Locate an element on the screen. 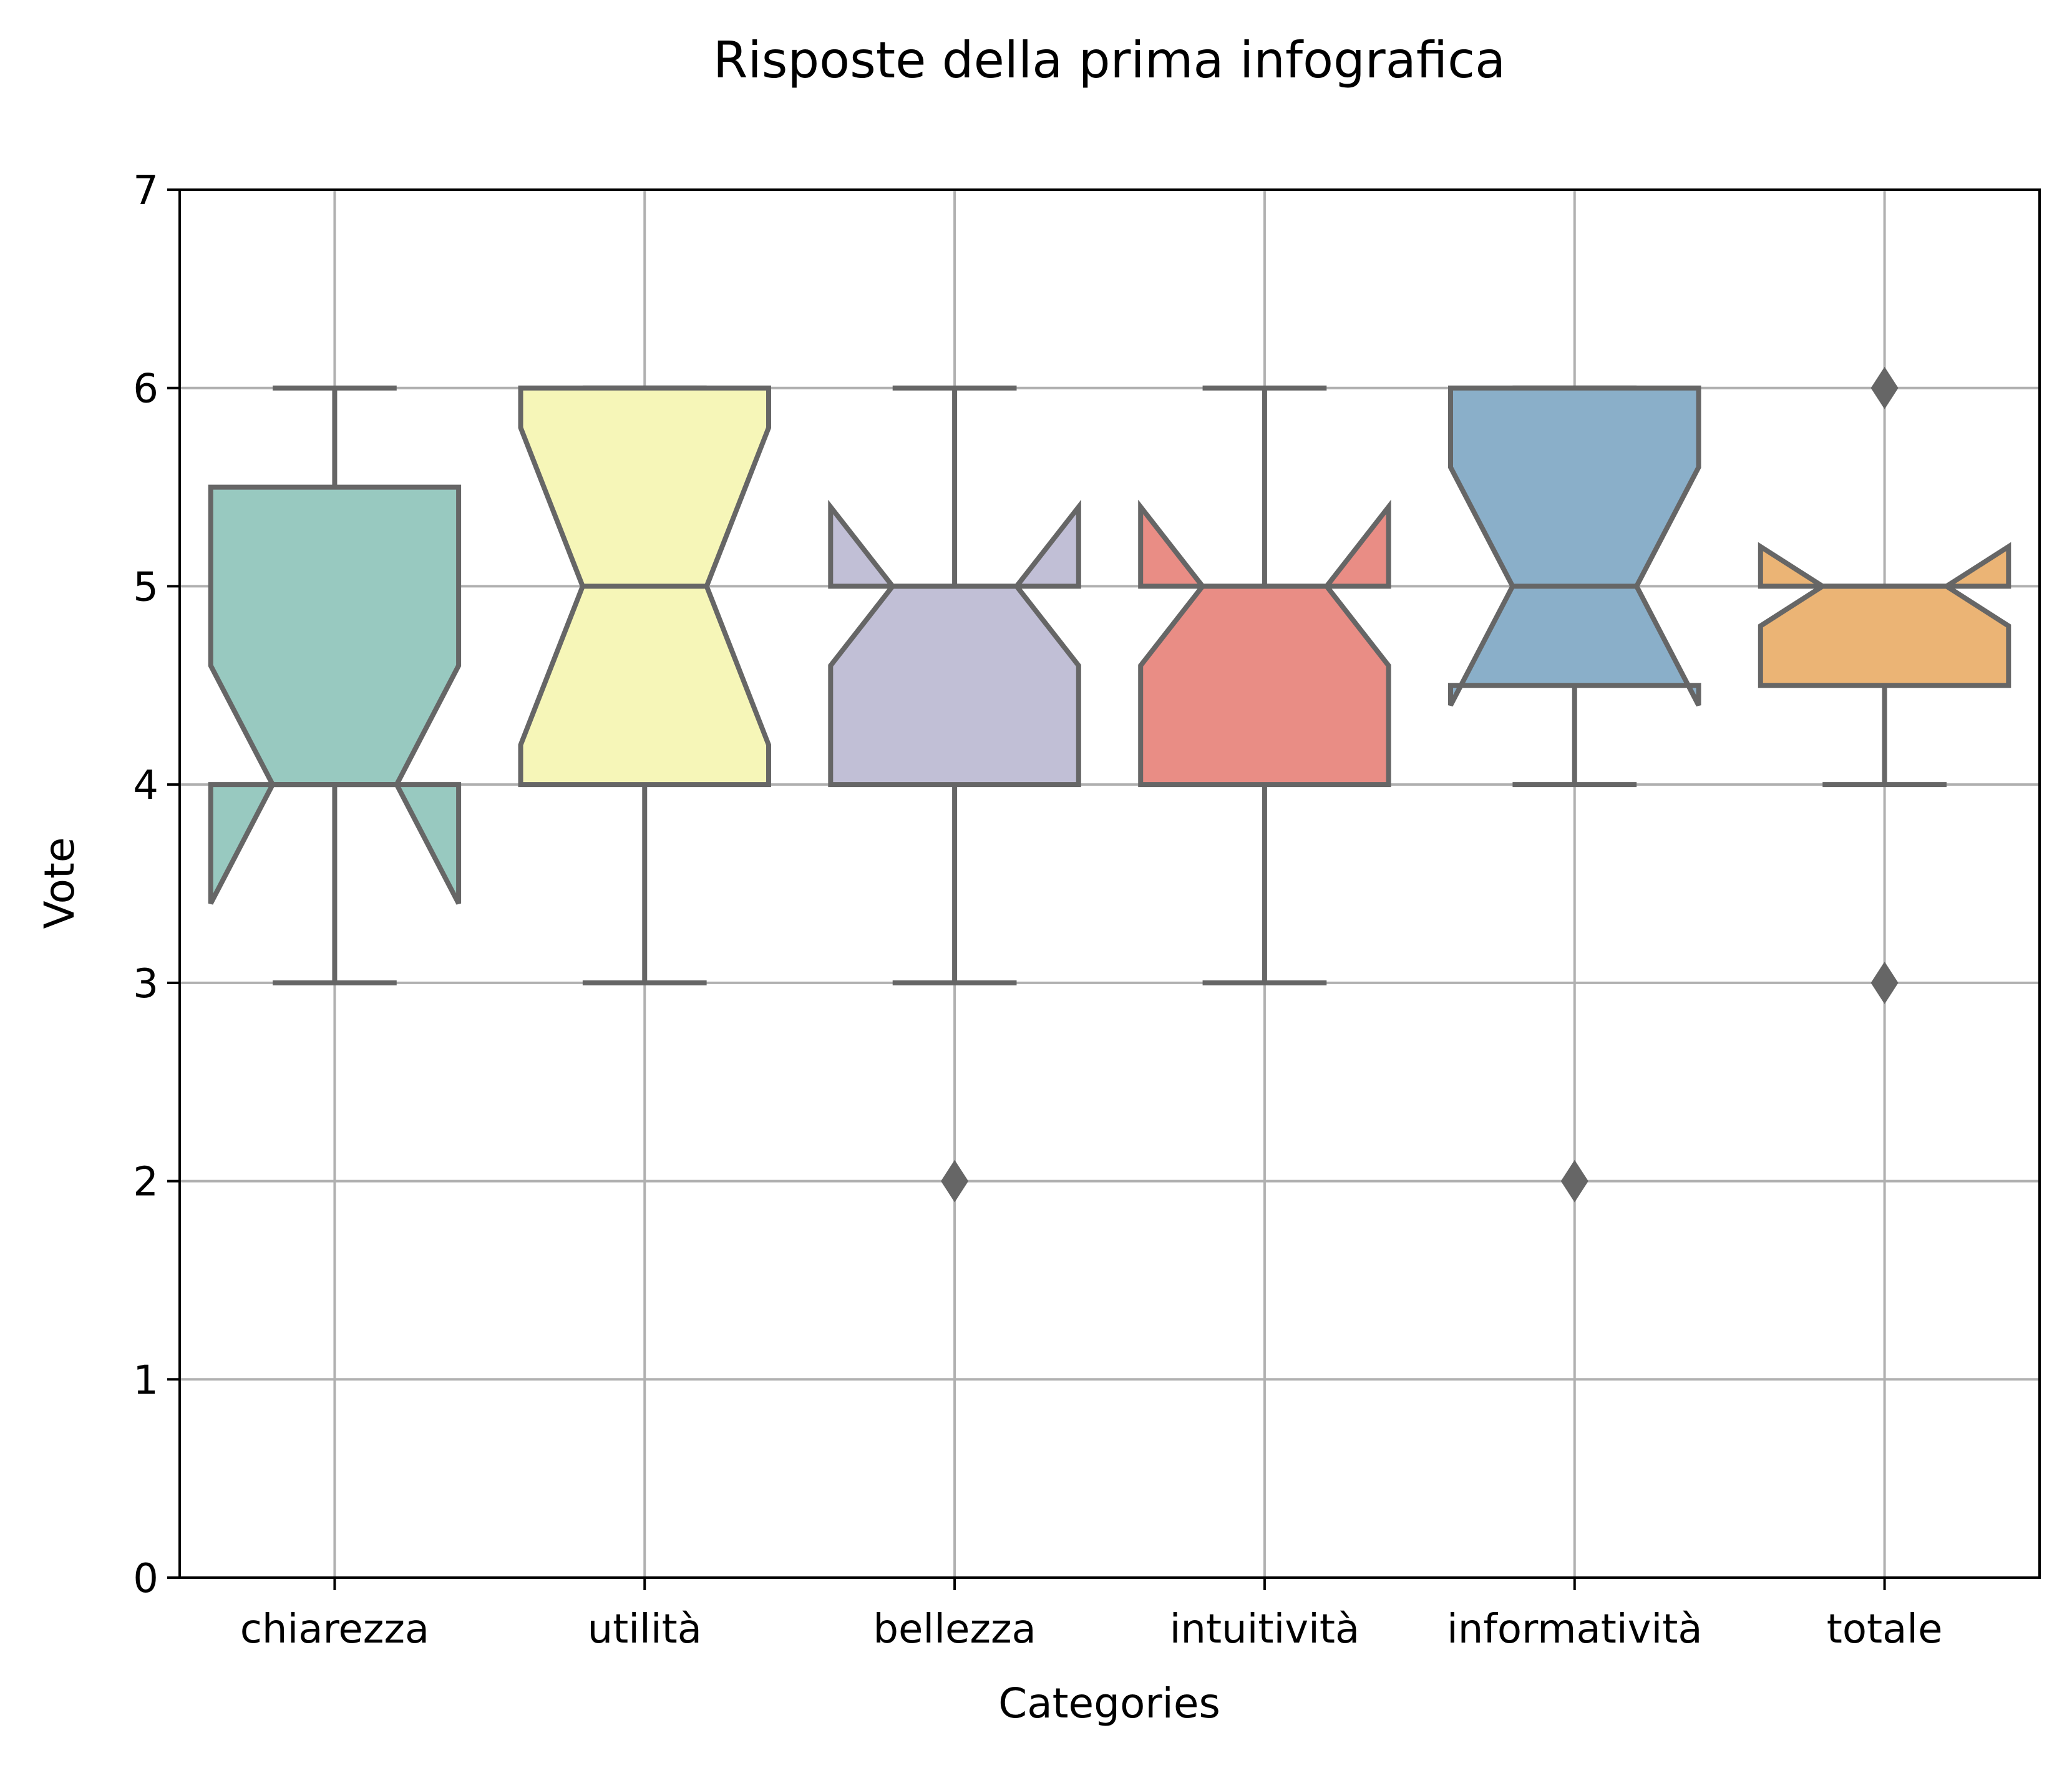 The height and width of the screenshot is (1768, 2072). x-tick-label: bellezza is located at coordinates (954, 1629).